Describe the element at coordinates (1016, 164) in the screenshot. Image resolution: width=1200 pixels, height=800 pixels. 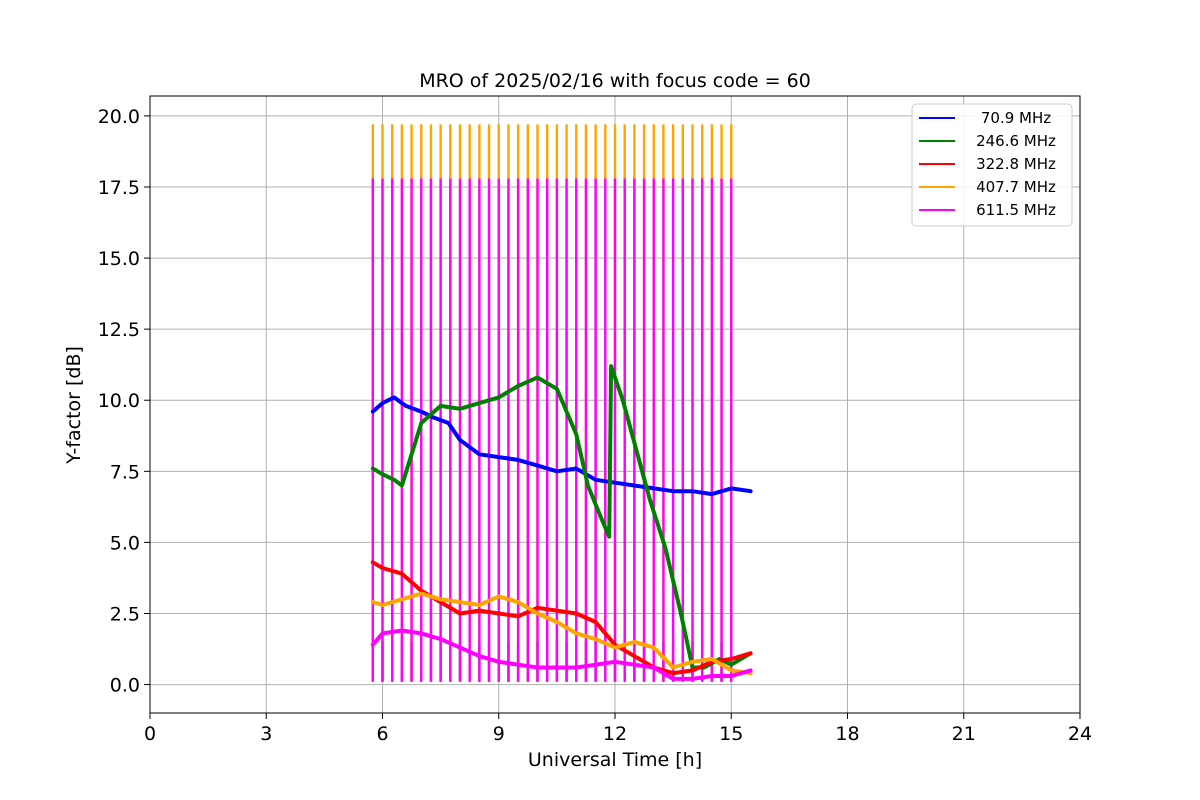
I see `legend-label: 322.8 MHz` at that location.